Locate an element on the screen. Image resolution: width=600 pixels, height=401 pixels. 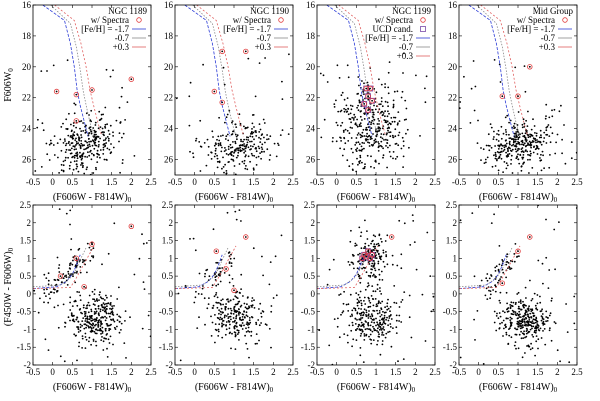
y-tick-label: 2.5 is located at coordinates (168, 205).